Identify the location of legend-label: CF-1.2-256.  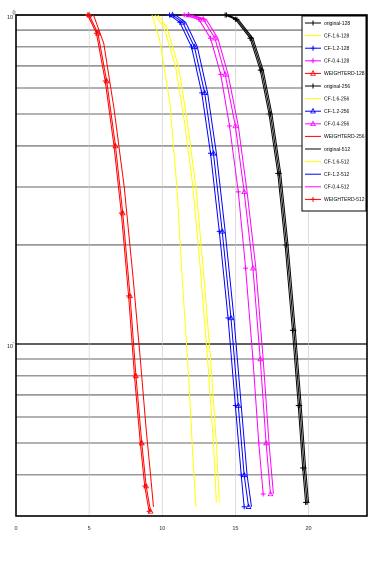
(337, 112).